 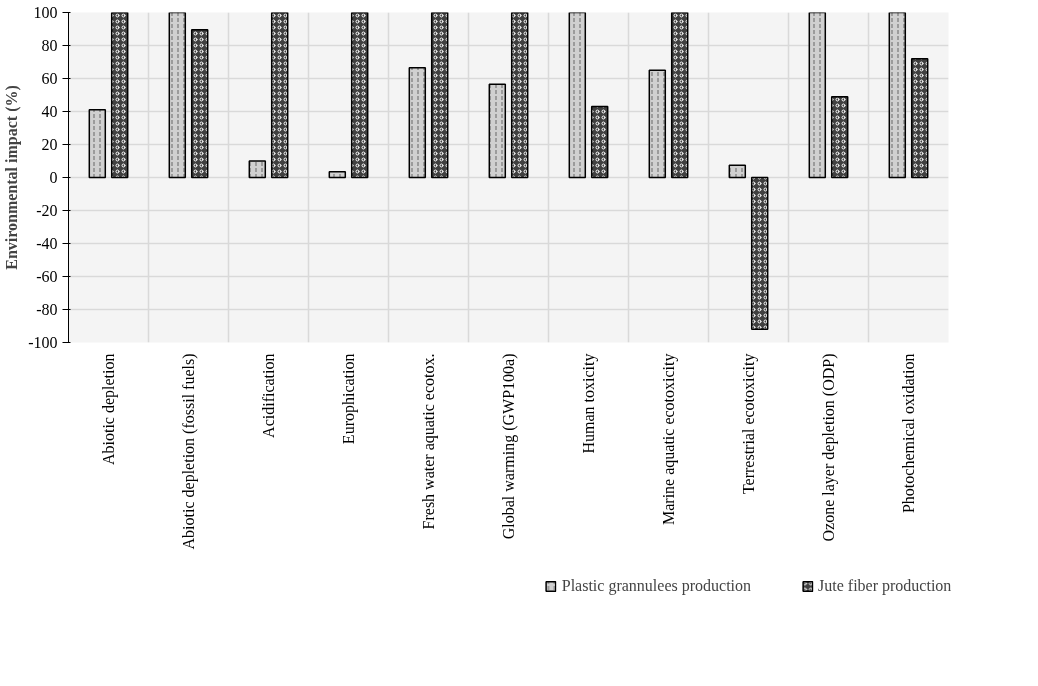 What do you see at coordinates (749, 424) in the screenshot?
I see `x-tick-label: Terrestrial ecotoxicity` at bounding box center [749, 424].